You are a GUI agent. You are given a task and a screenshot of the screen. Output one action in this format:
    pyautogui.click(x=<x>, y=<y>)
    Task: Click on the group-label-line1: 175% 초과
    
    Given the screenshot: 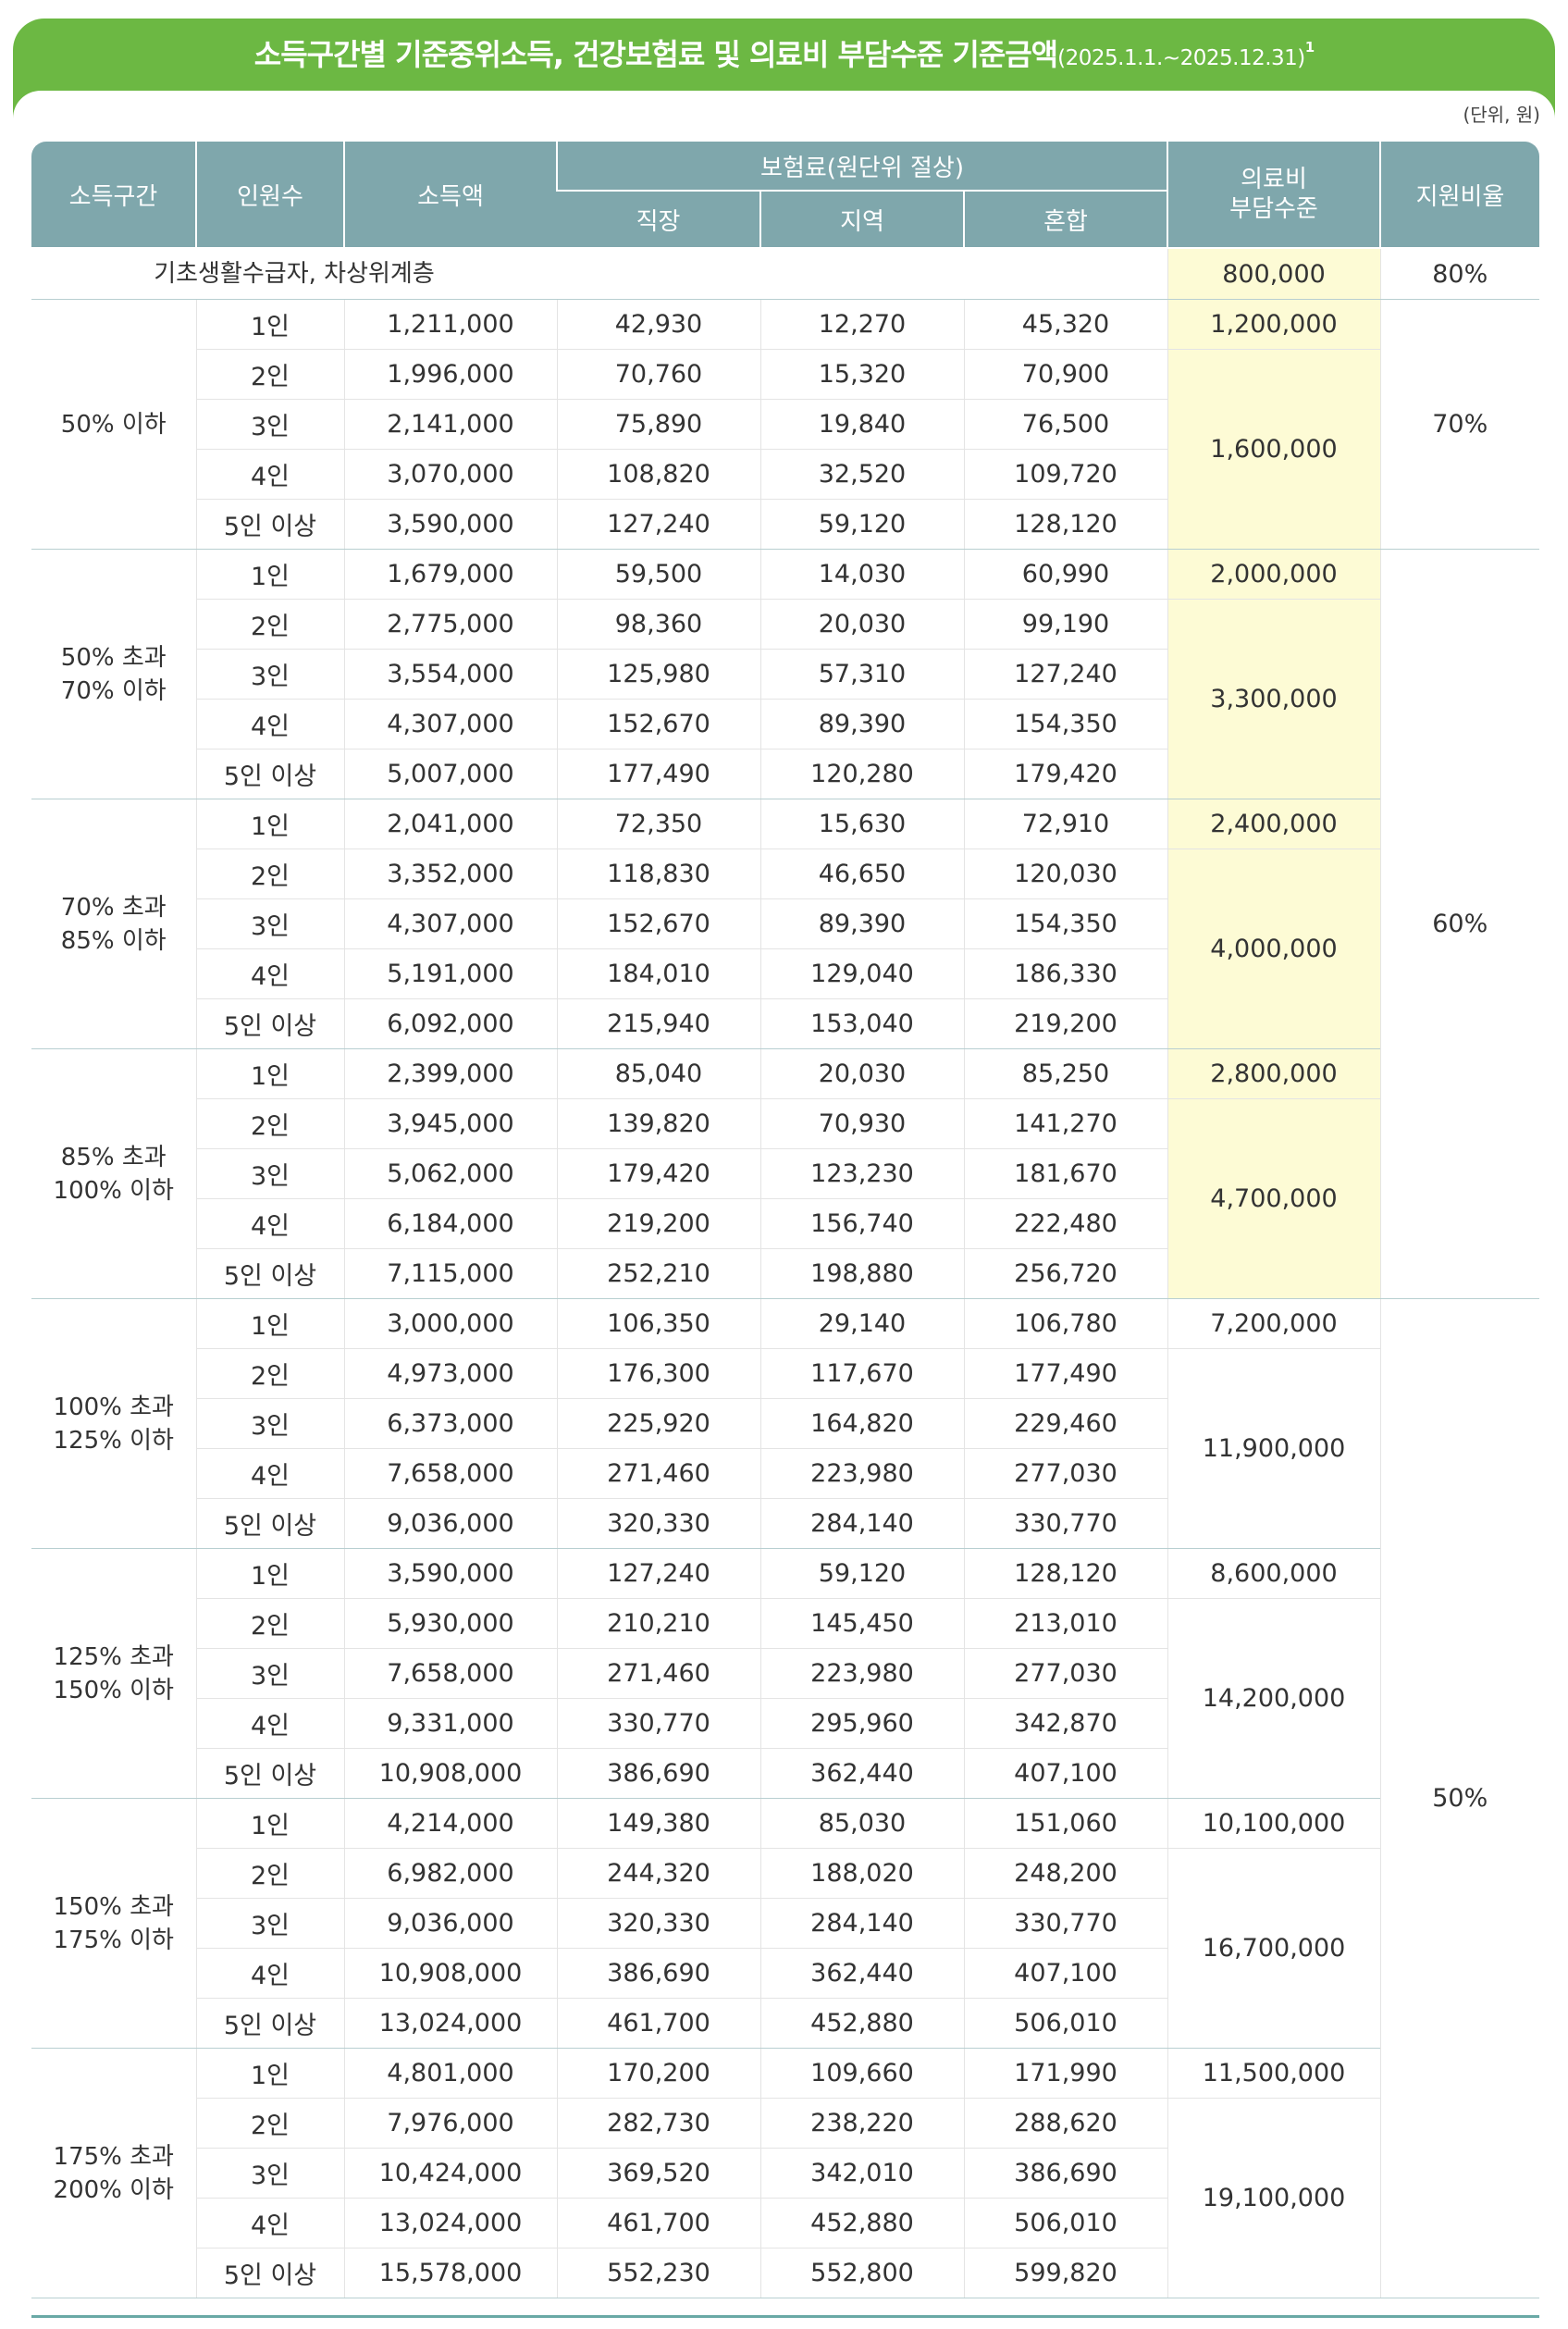 What is the action you would take?
    pyautogui.click(x=113, y=2157)
    